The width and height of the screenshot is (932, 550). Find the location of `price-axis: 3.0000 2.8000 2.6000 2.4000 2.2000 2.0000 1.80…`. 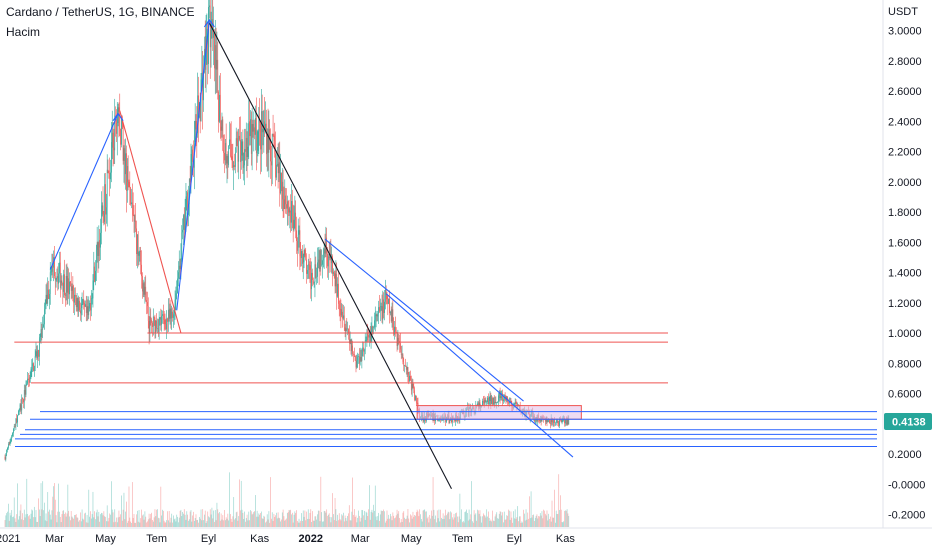

price-axis: 3.0000 2.8000 2.6000 2.4000 2.2000 2.0000 1.80… is located at coordinates (906, 274).